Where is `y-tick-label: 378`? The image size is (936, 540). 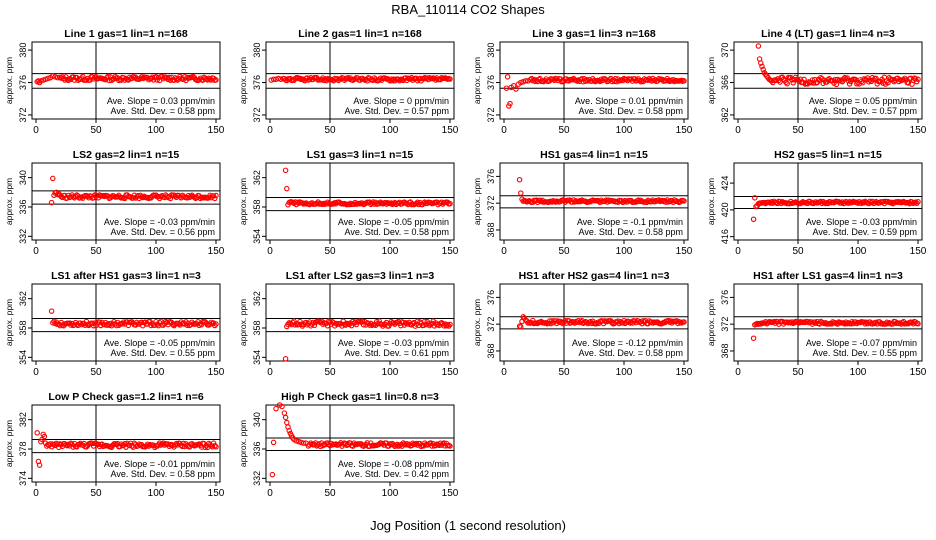 y-tick-label: 378 is located at coordinates (23, 448).